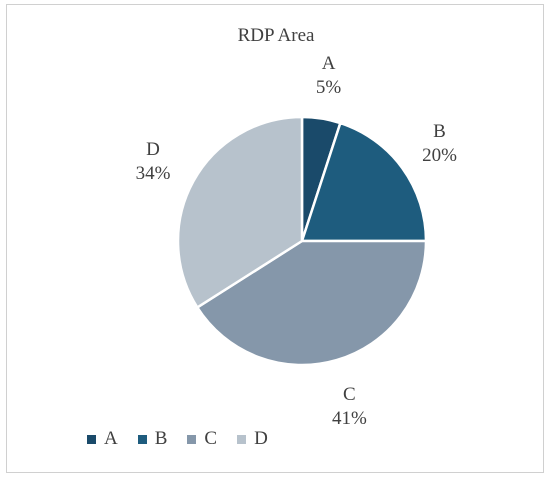 The image size is (550, 479). Describe the element at coordinates (142, 439) in the screenshot. I see `legend-swatch-b` at that location.